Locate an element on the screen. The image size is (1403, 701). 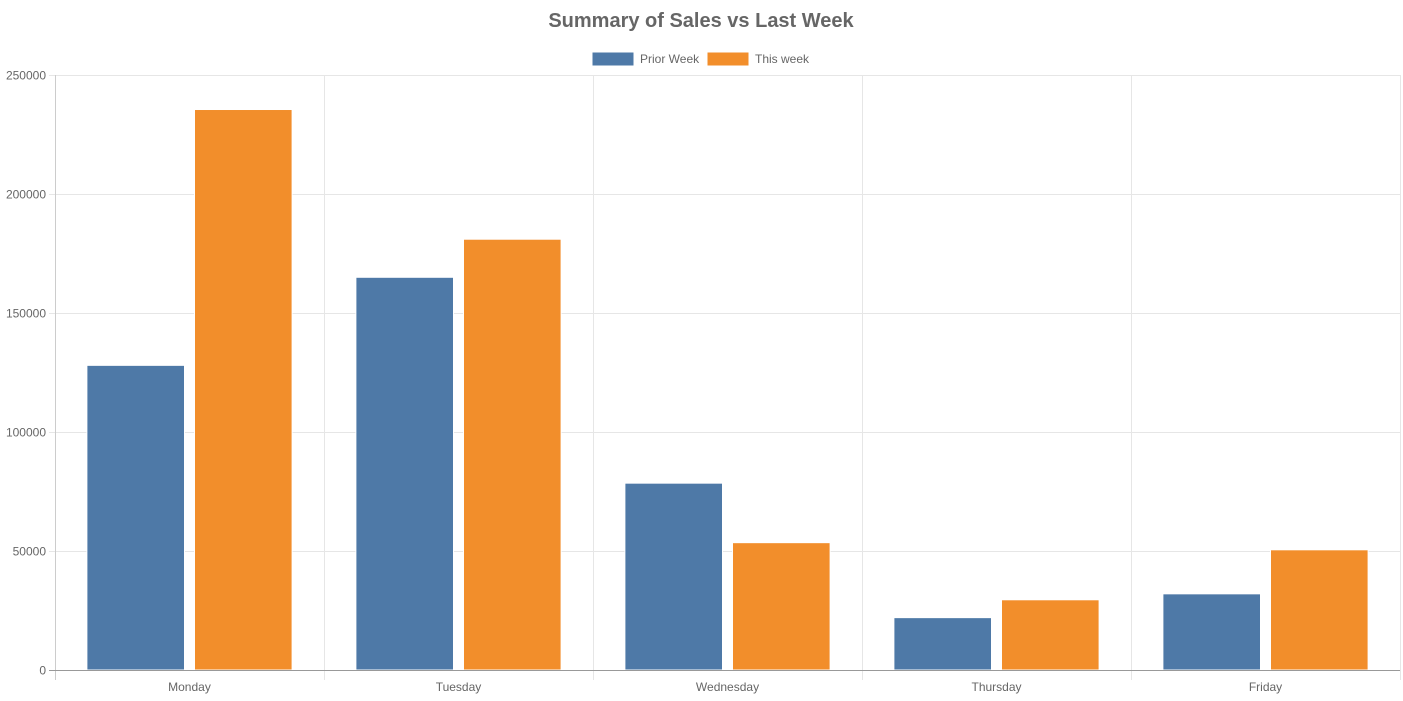
x-axis-tick-labels: Monday Tuesday Wednesday Thursday Friday is located at coordinates (725, 687).